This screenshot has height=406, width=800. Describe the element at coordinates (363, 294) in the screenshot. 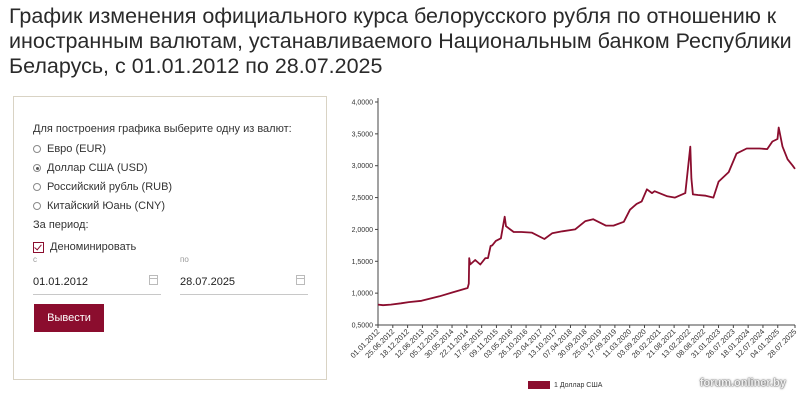

I see `y-tick-label: 1,0000` at that location.